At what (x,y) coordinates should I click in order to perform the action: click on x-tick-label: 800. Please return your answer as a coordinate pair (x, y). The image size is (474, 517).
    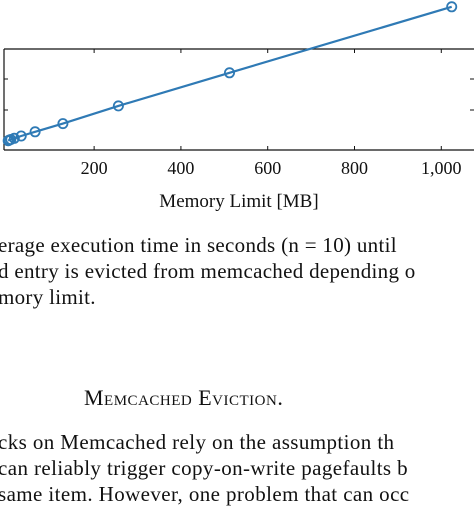
    Looking at the image, I should click on (354, 168).